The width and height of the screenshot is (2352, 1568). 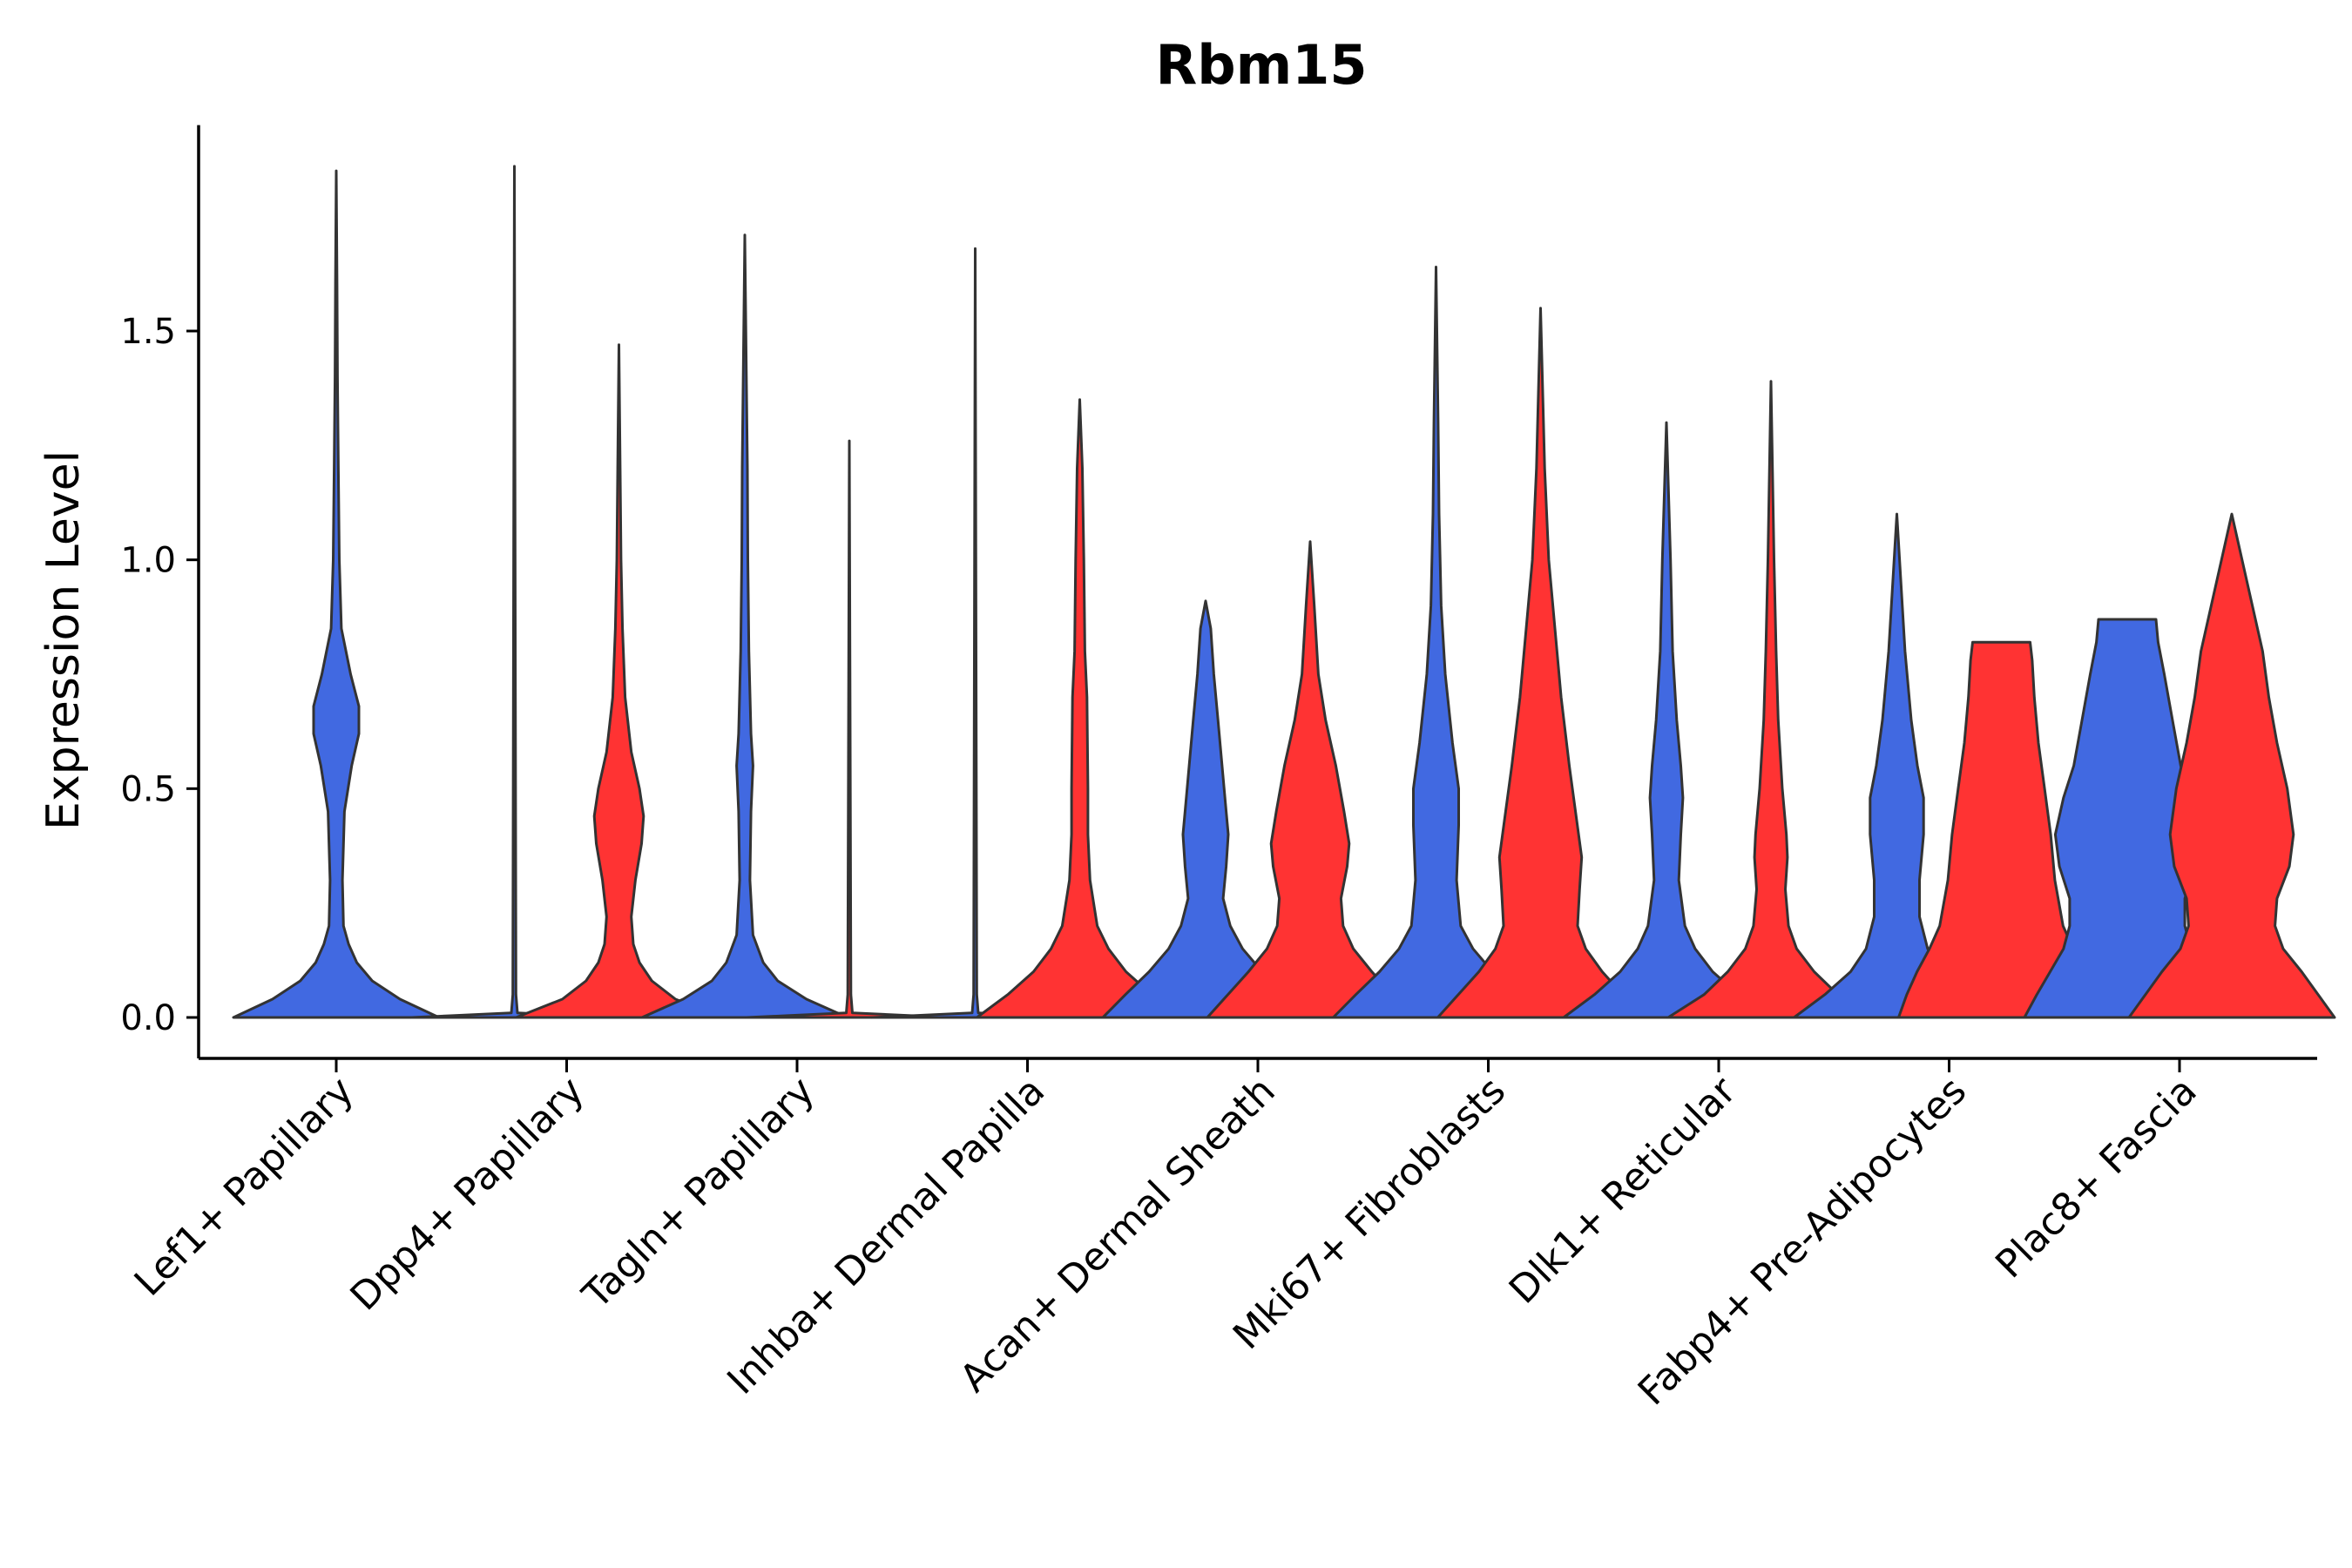 What do you see at coordinates (2127, 818) in the screenshot?
I see `violin-9-blue` at bounding box center [2127, 818].